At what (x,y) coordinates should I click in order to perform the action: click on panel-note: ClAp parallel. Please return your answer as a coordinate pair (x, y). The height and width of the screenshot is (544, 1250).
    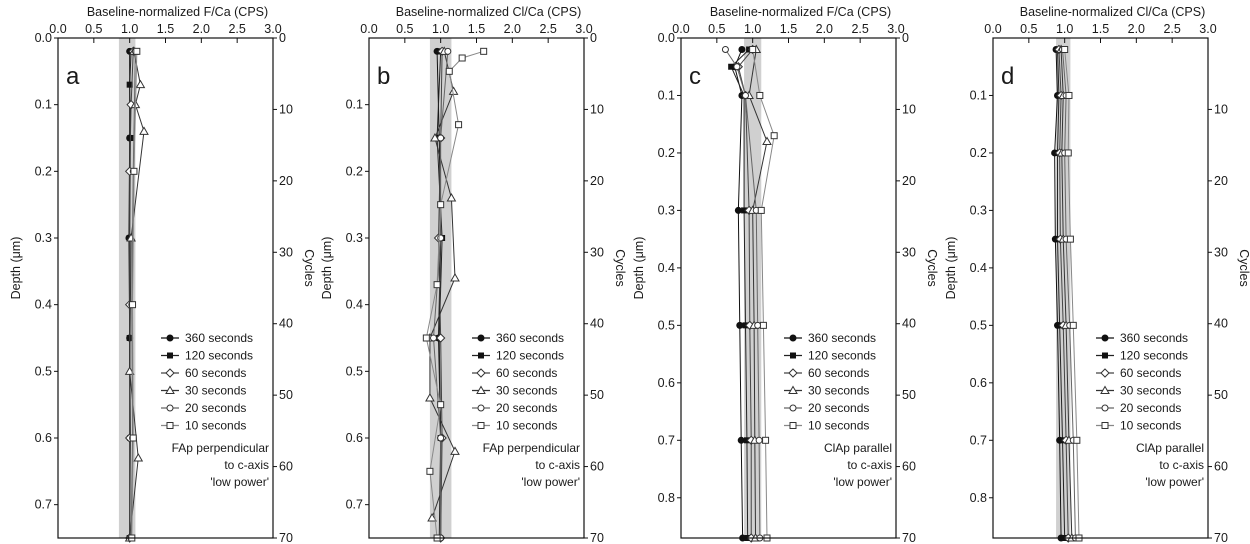
    Looking at the image, I should click on (858, 448).